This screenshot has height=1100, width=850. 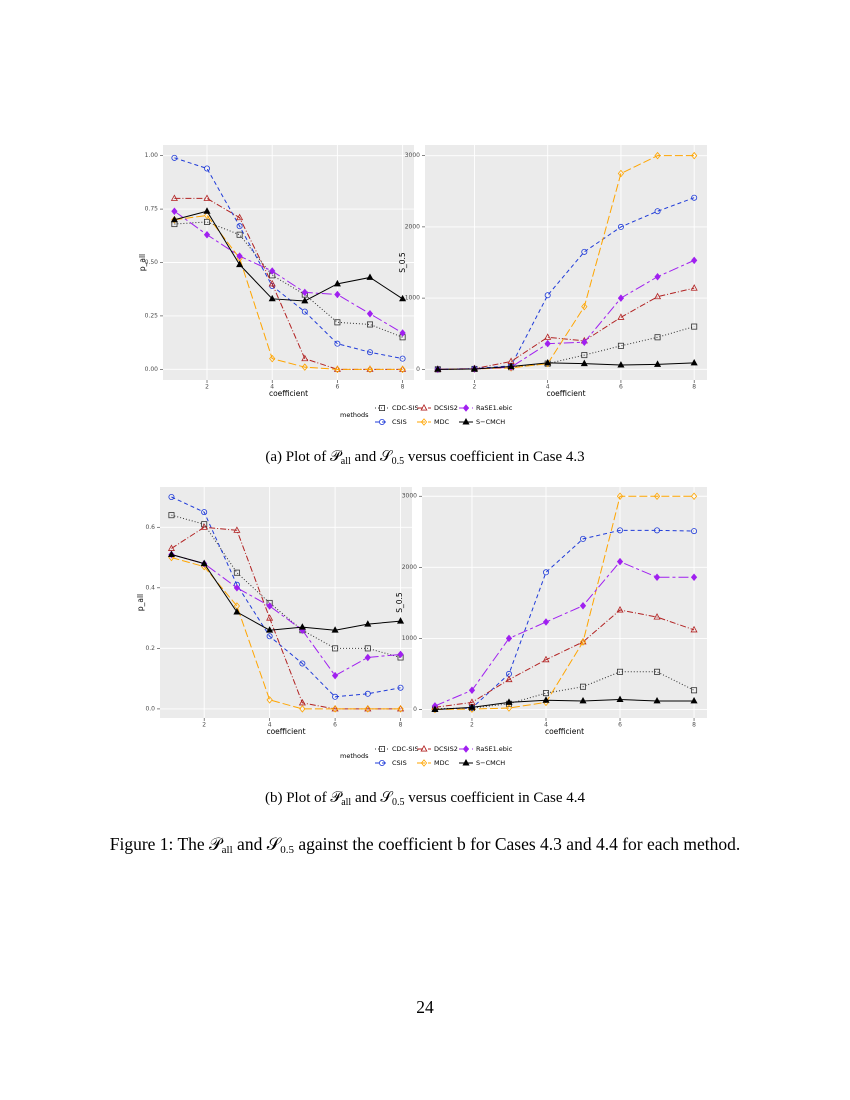 I want to click on legend-label: RaSE1.ebic, so click(x=494, y=408).